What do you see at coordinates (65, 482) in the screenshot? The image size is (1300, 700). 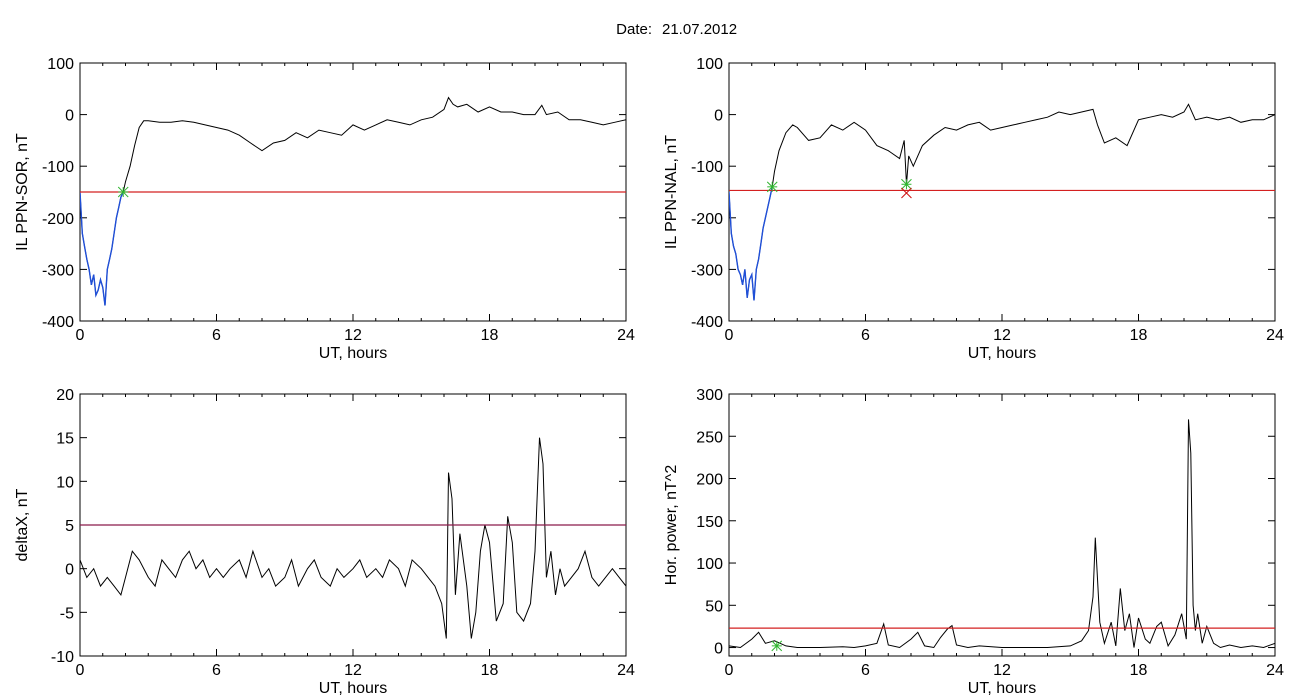 I see `y-tick-label: 10` at bounding box center [65, 482].